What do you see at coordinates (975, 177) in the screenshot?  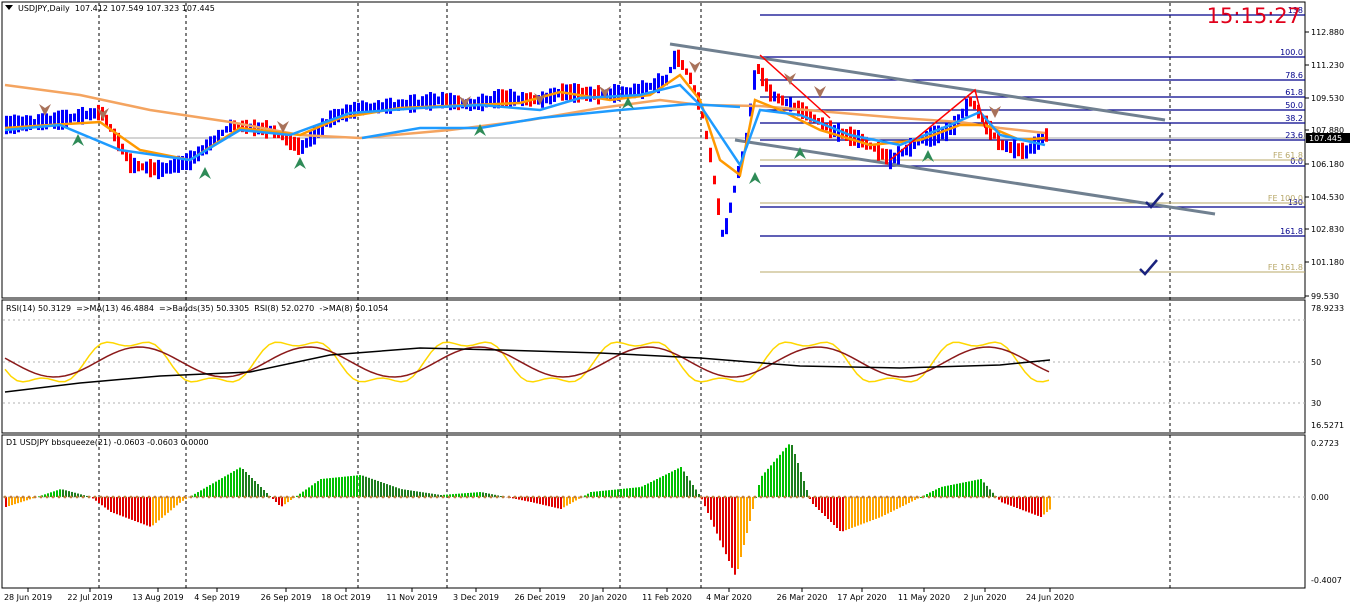 I see `trendline-lower` at bounding box center [975, 177].